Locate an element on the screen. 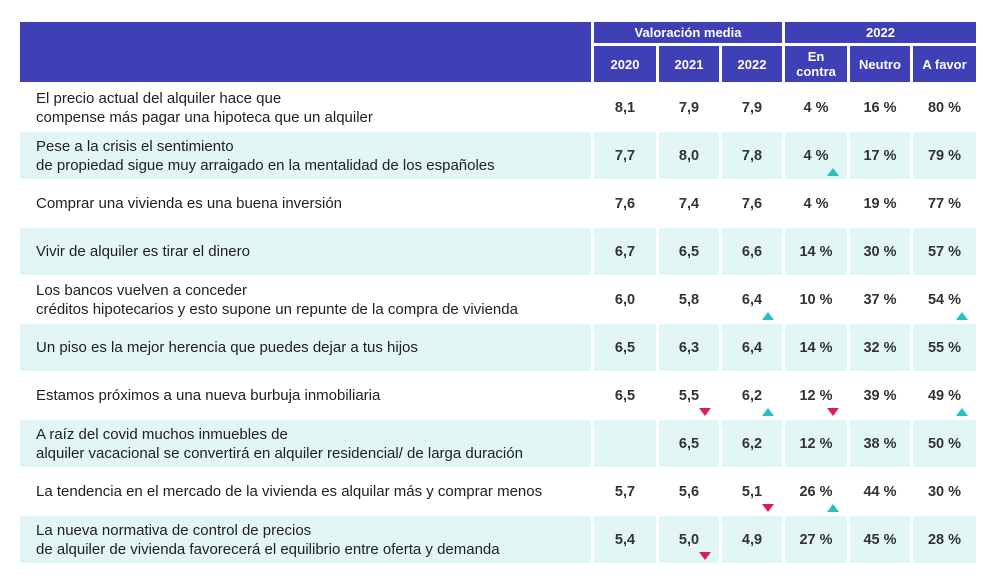 The width and height of the screenshot is (1000, 584). row-label-line: Pese a la crisis el sentimiento is located at coordinates (135, 146).